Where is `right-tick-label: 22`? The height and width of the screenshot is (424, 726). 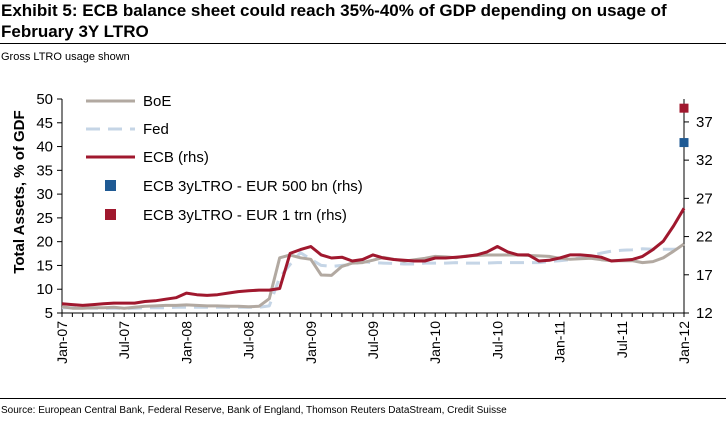
right-tick-label: 22 is located at coordinates (704, 237).